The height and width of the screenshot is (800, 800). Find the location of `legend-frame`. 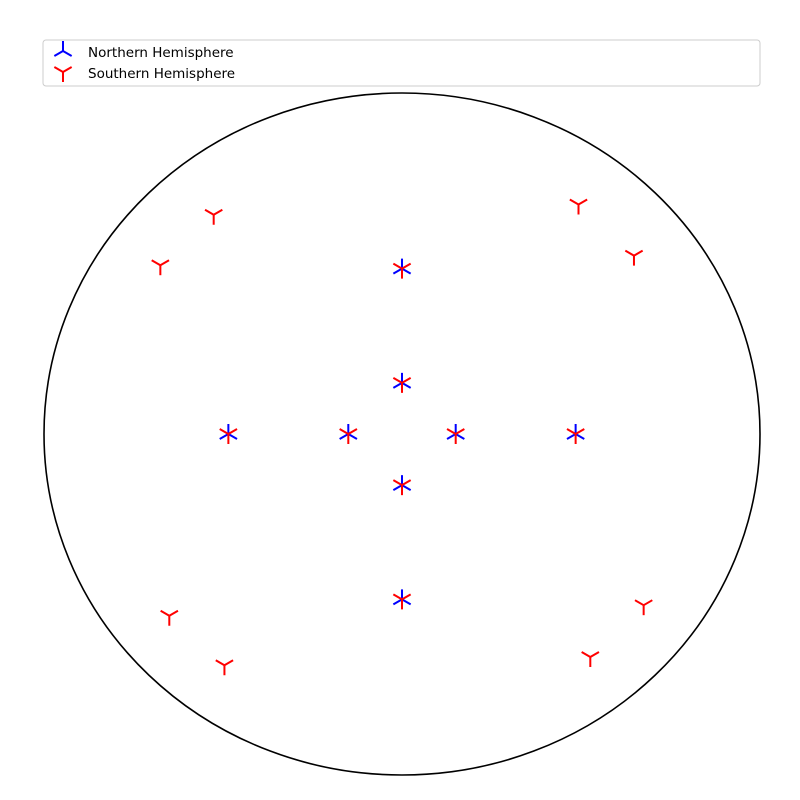

legend-frame is located at coordinates (401, 63).